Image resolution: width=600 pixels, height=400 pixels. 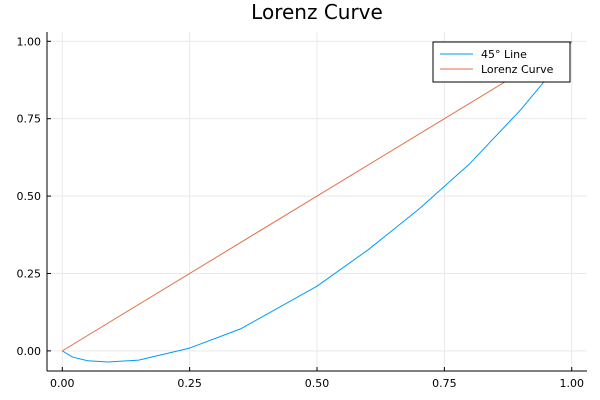 I want to click on x-tick-label: 0.25, so click(x=189, y=383).